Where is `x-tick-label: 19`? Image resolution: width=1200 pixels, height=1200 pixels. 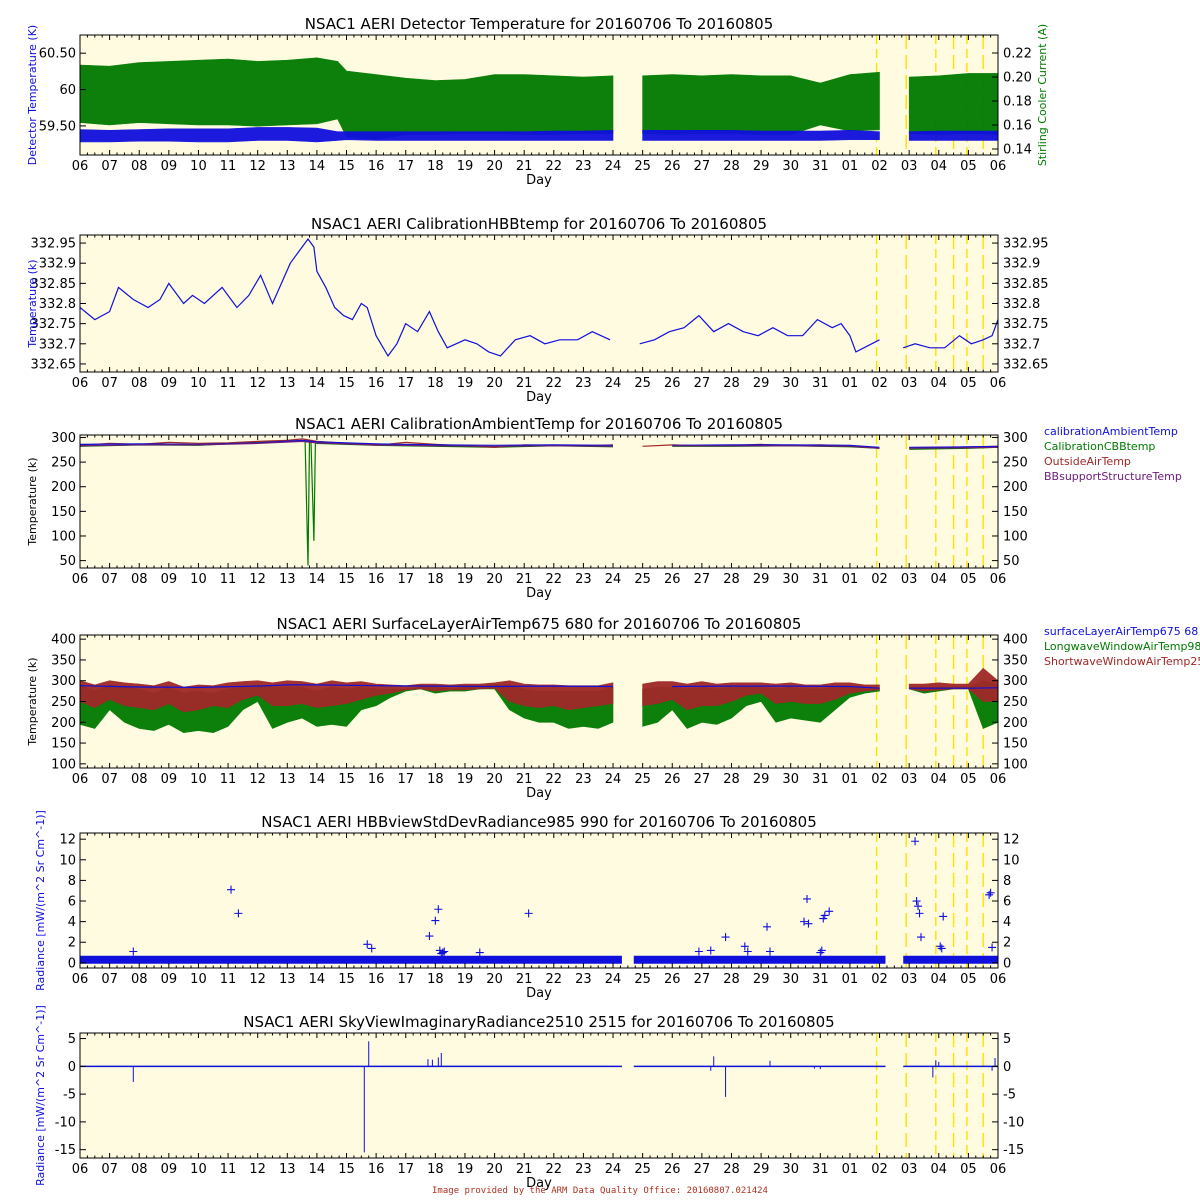 x-tick-label: 19 is located at coordinates (465, 383).